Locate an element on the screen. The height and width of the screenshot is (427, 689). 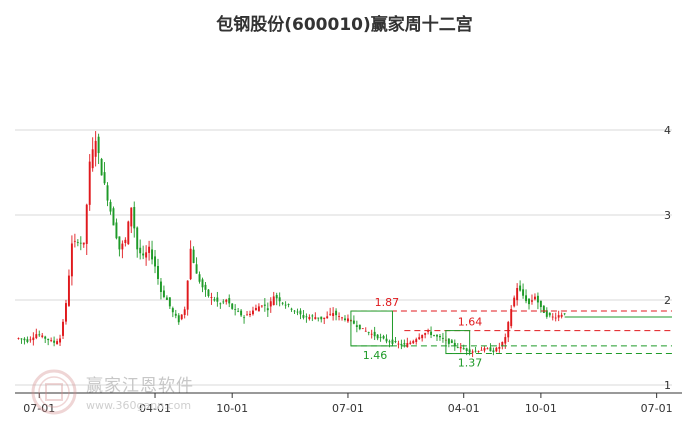
x-tick-label: 07-01 is located at coordinates (348, 408).